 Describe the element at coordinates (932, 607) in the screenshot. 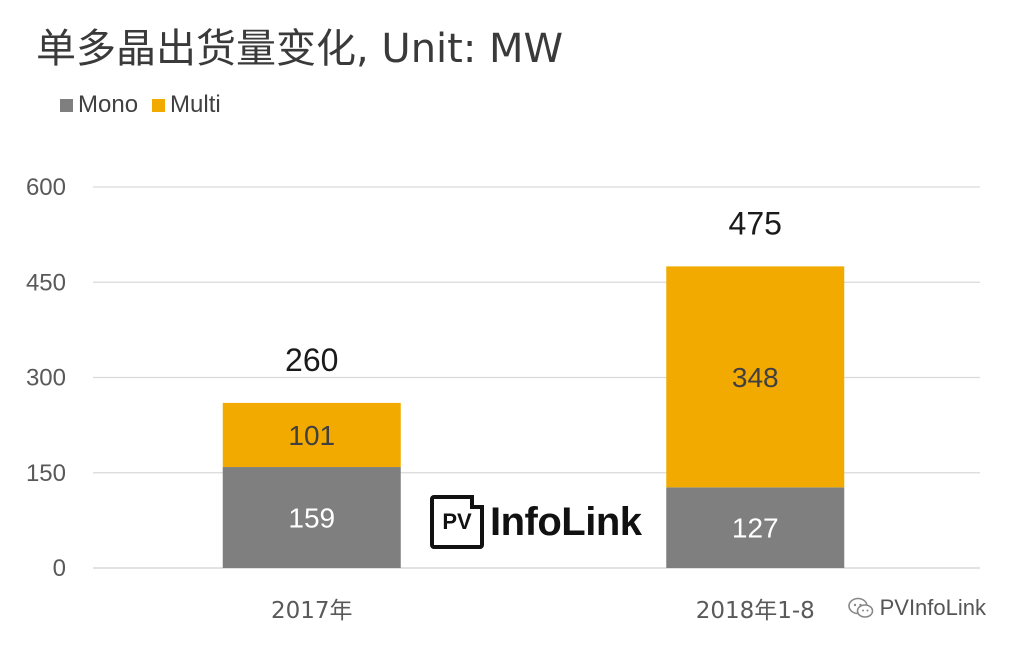

I see `wechat-source-label: PVInfoLink` at that location.